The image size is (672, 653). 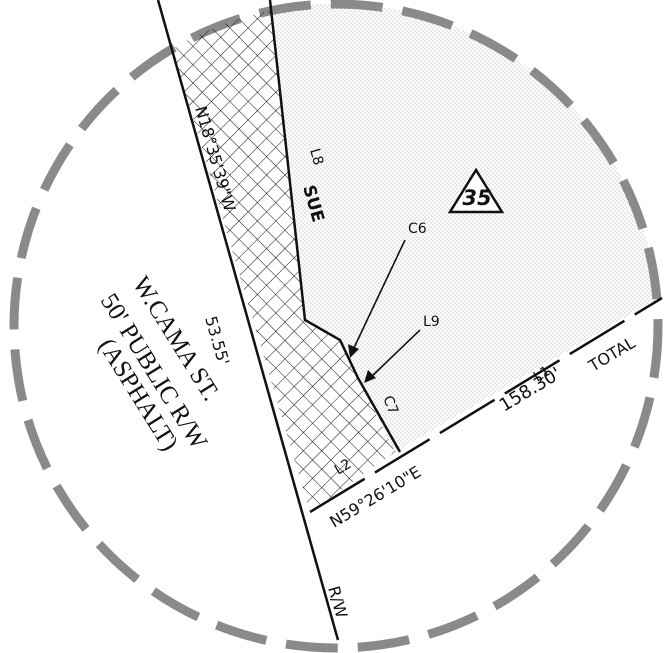 What do you see at coordinates (370, 376) in the screenshot?
I see `l9-arrowhead` at bounding box center [370, 376].